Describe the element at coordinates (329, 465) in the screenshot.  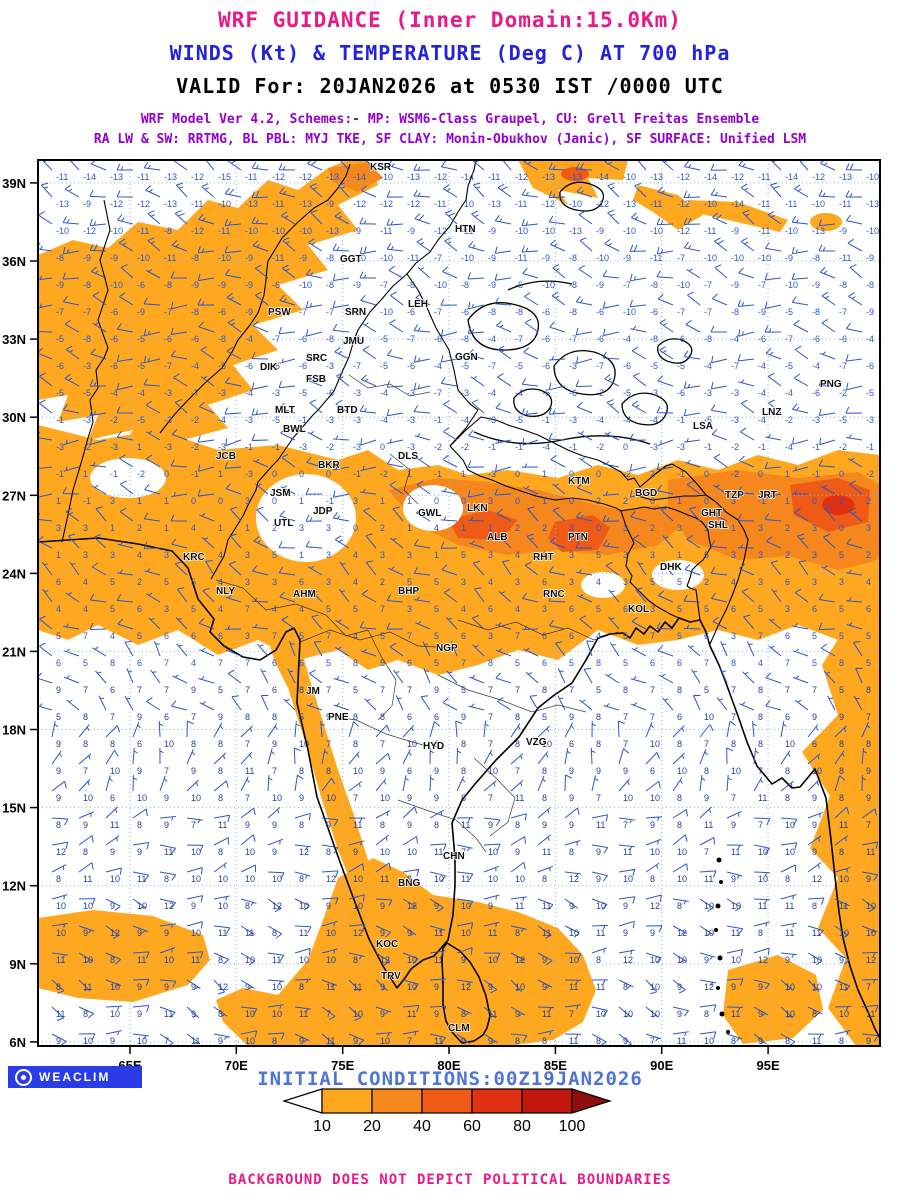
I see `station-label: BKR` at that location.